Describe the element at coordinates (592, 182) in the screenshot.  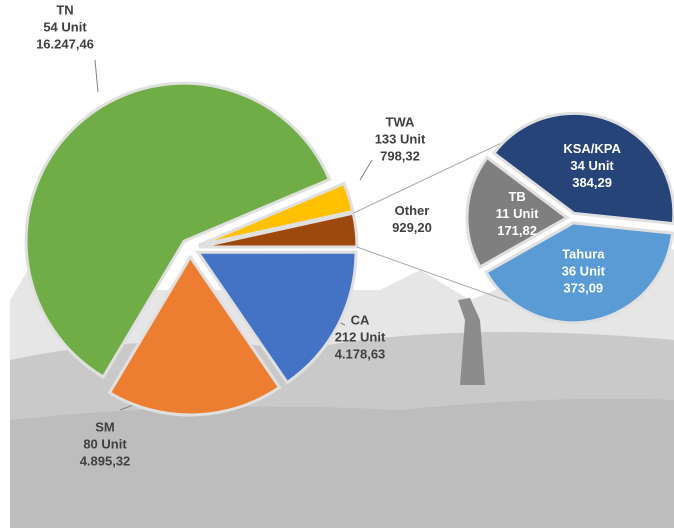
I see `data-label: 384,29` at that location.